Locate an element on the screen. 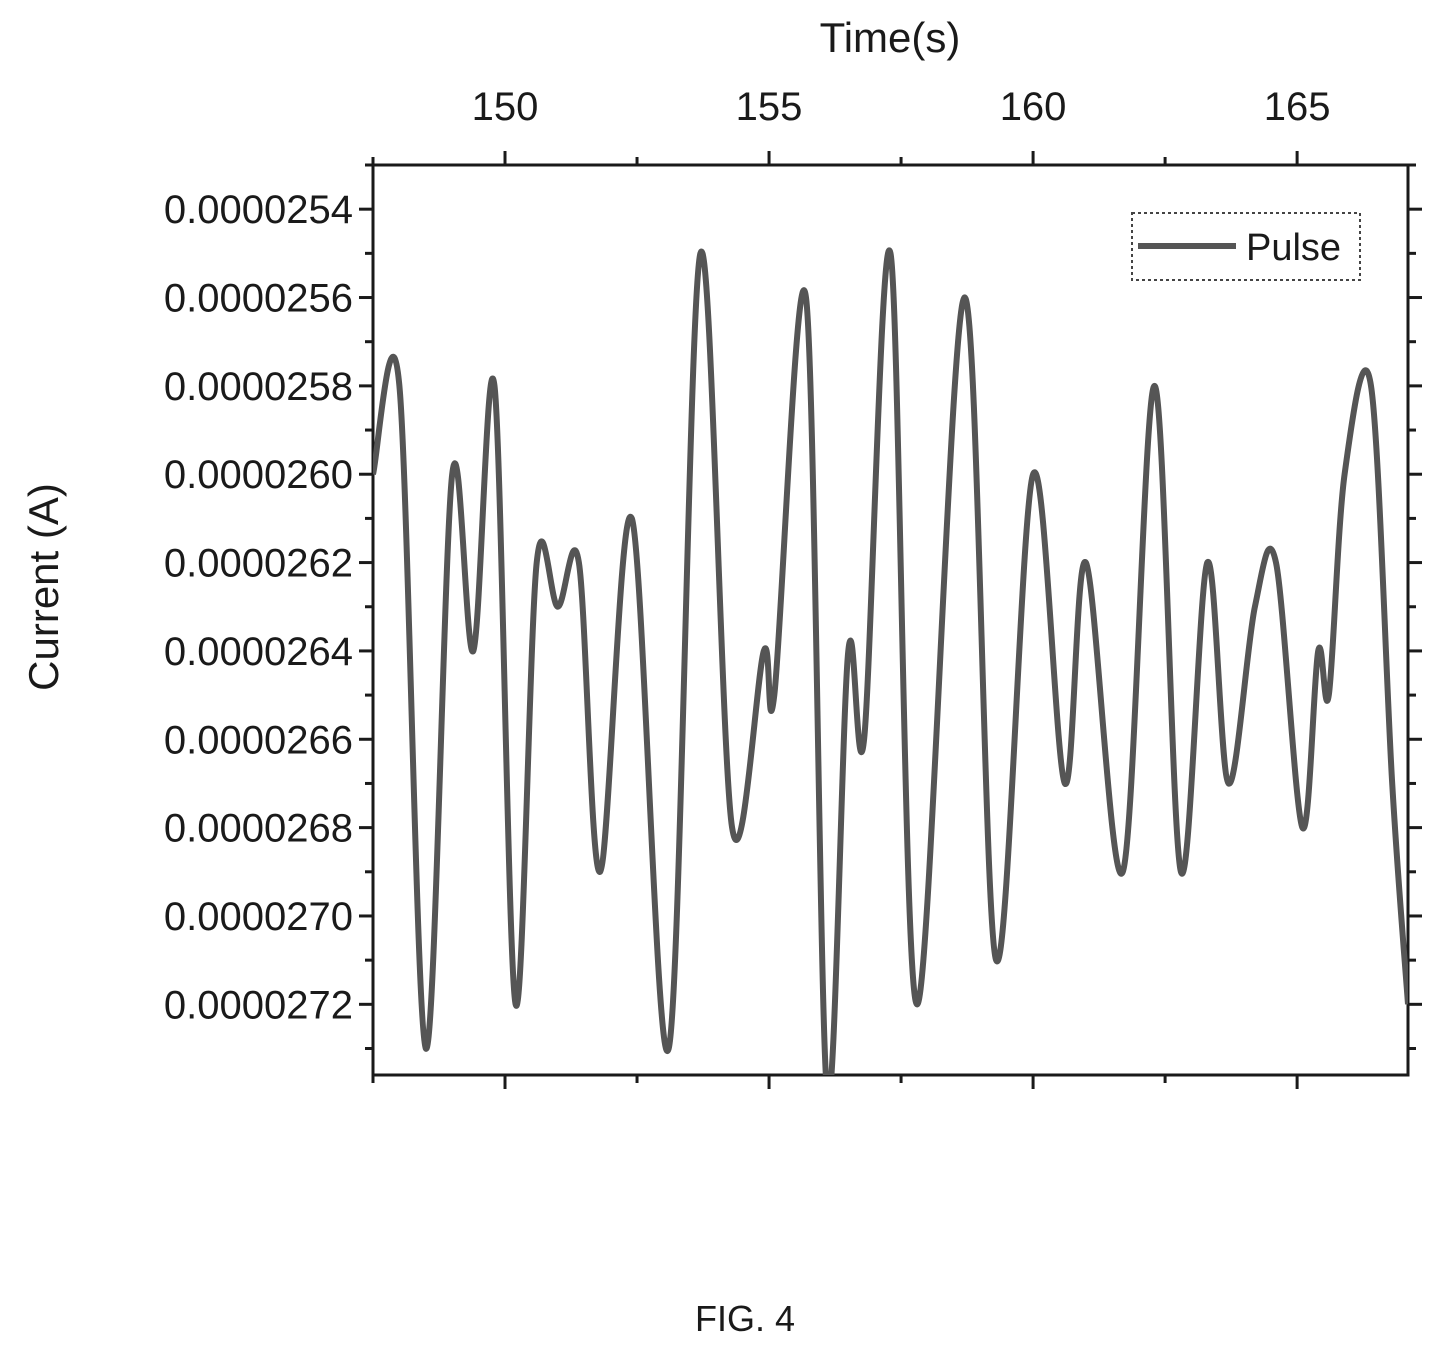 This screenshot has height=1354, width=1445. y-tick-label: 0.0000272 is located at coordinates (258, 1005).